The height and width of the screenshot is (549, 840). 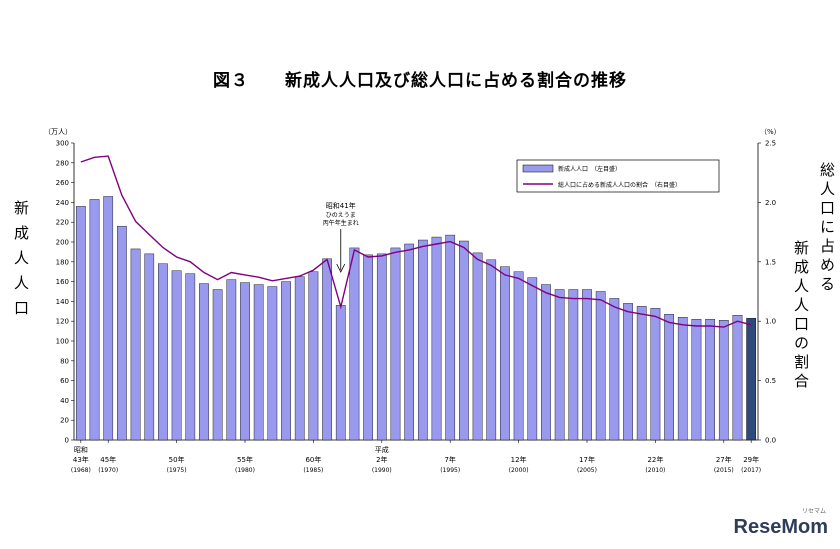 What do you see at coordinates (80, 323) in the screenshot?
I see `bar-1968` at bounding box center [80, 323].